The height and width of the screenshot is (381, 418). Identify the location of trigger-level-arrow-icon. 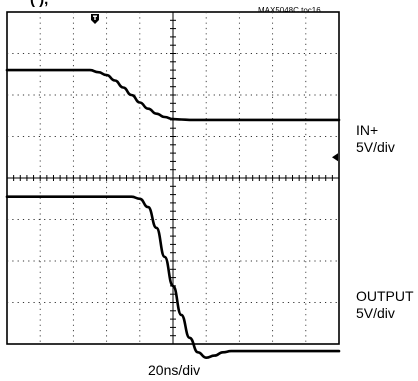
(335, 157).